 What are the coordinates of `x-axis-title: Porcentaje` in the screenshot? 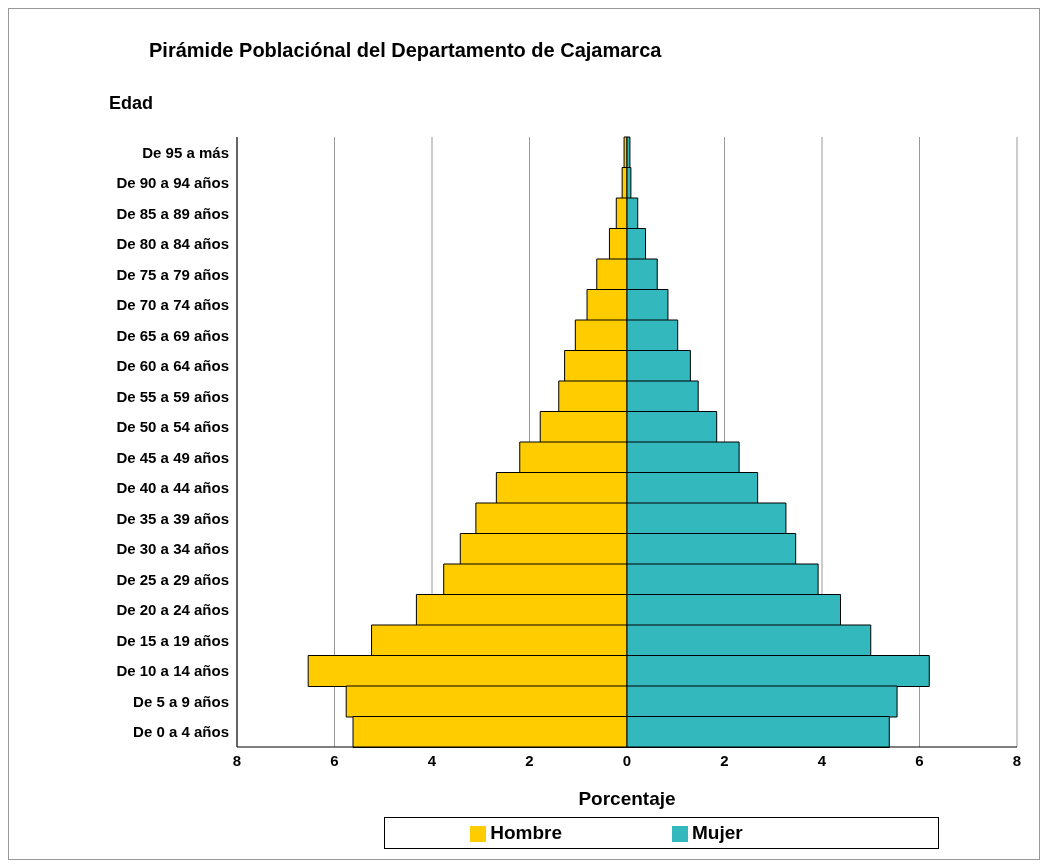 It's located at (627, 798).